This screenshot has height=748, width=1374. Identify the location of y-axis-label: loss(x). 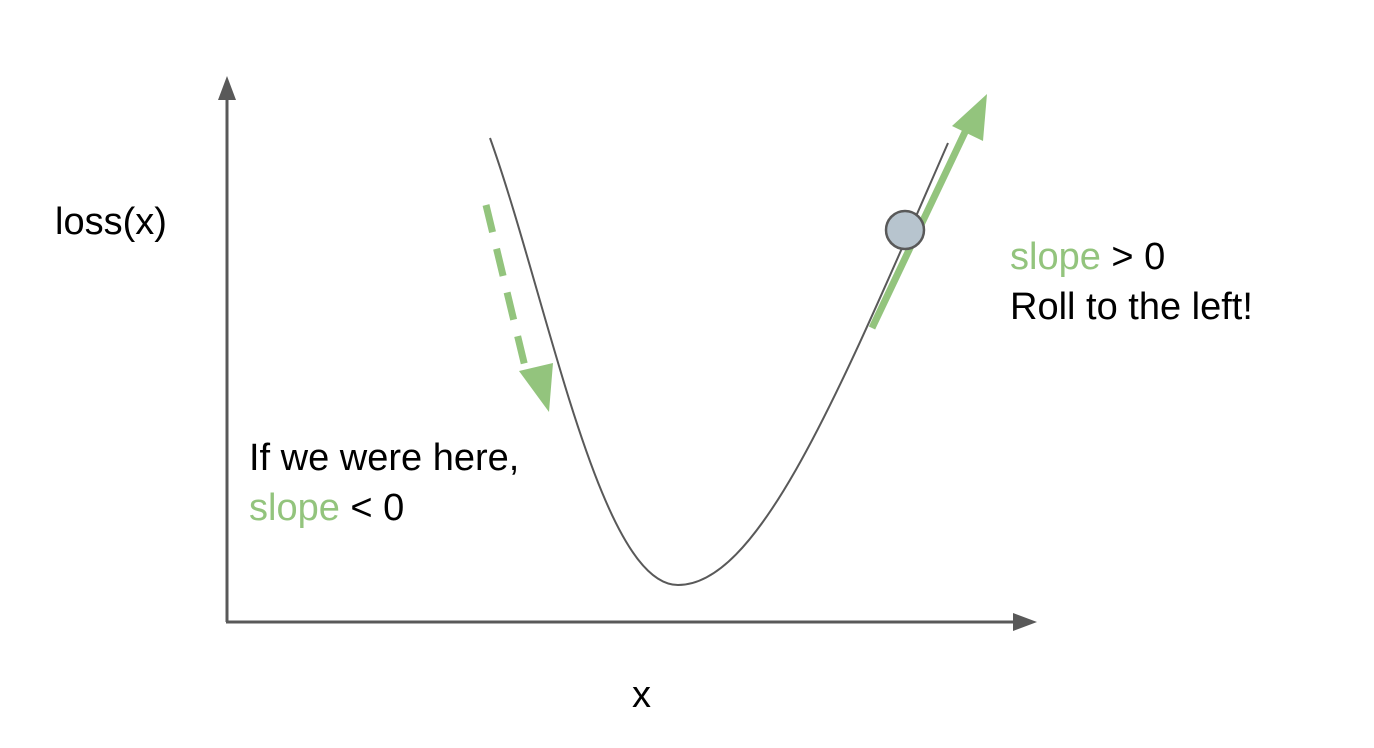
(111, 222).